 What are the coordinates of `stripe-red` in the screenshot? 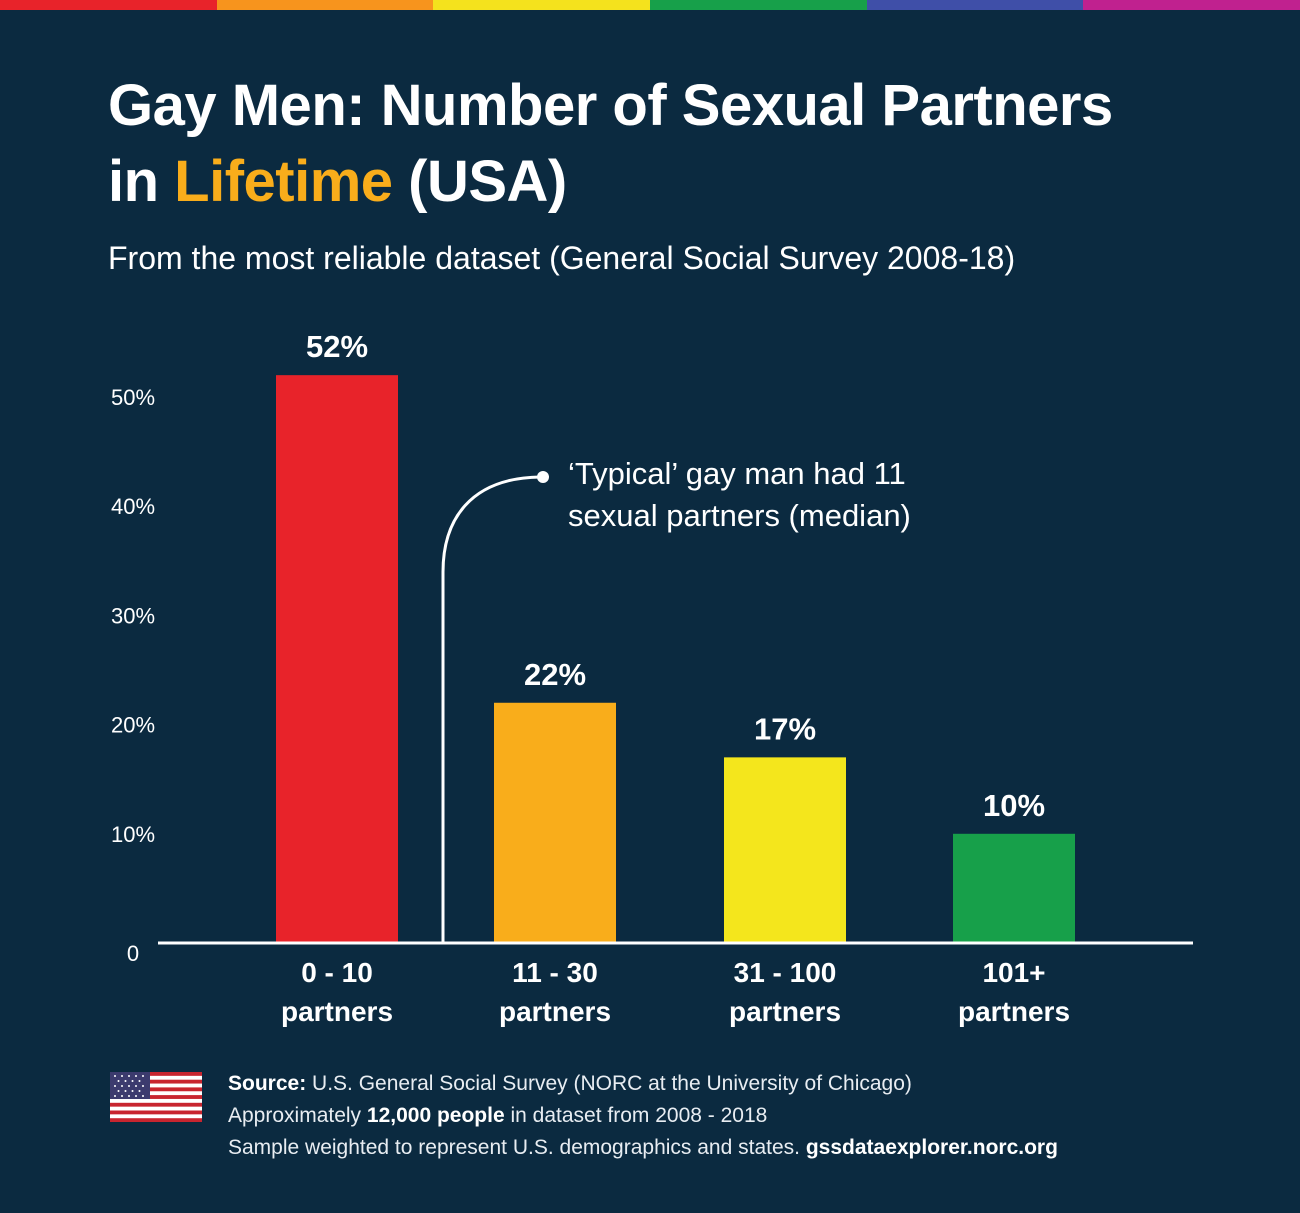 It's located at (108, 5).